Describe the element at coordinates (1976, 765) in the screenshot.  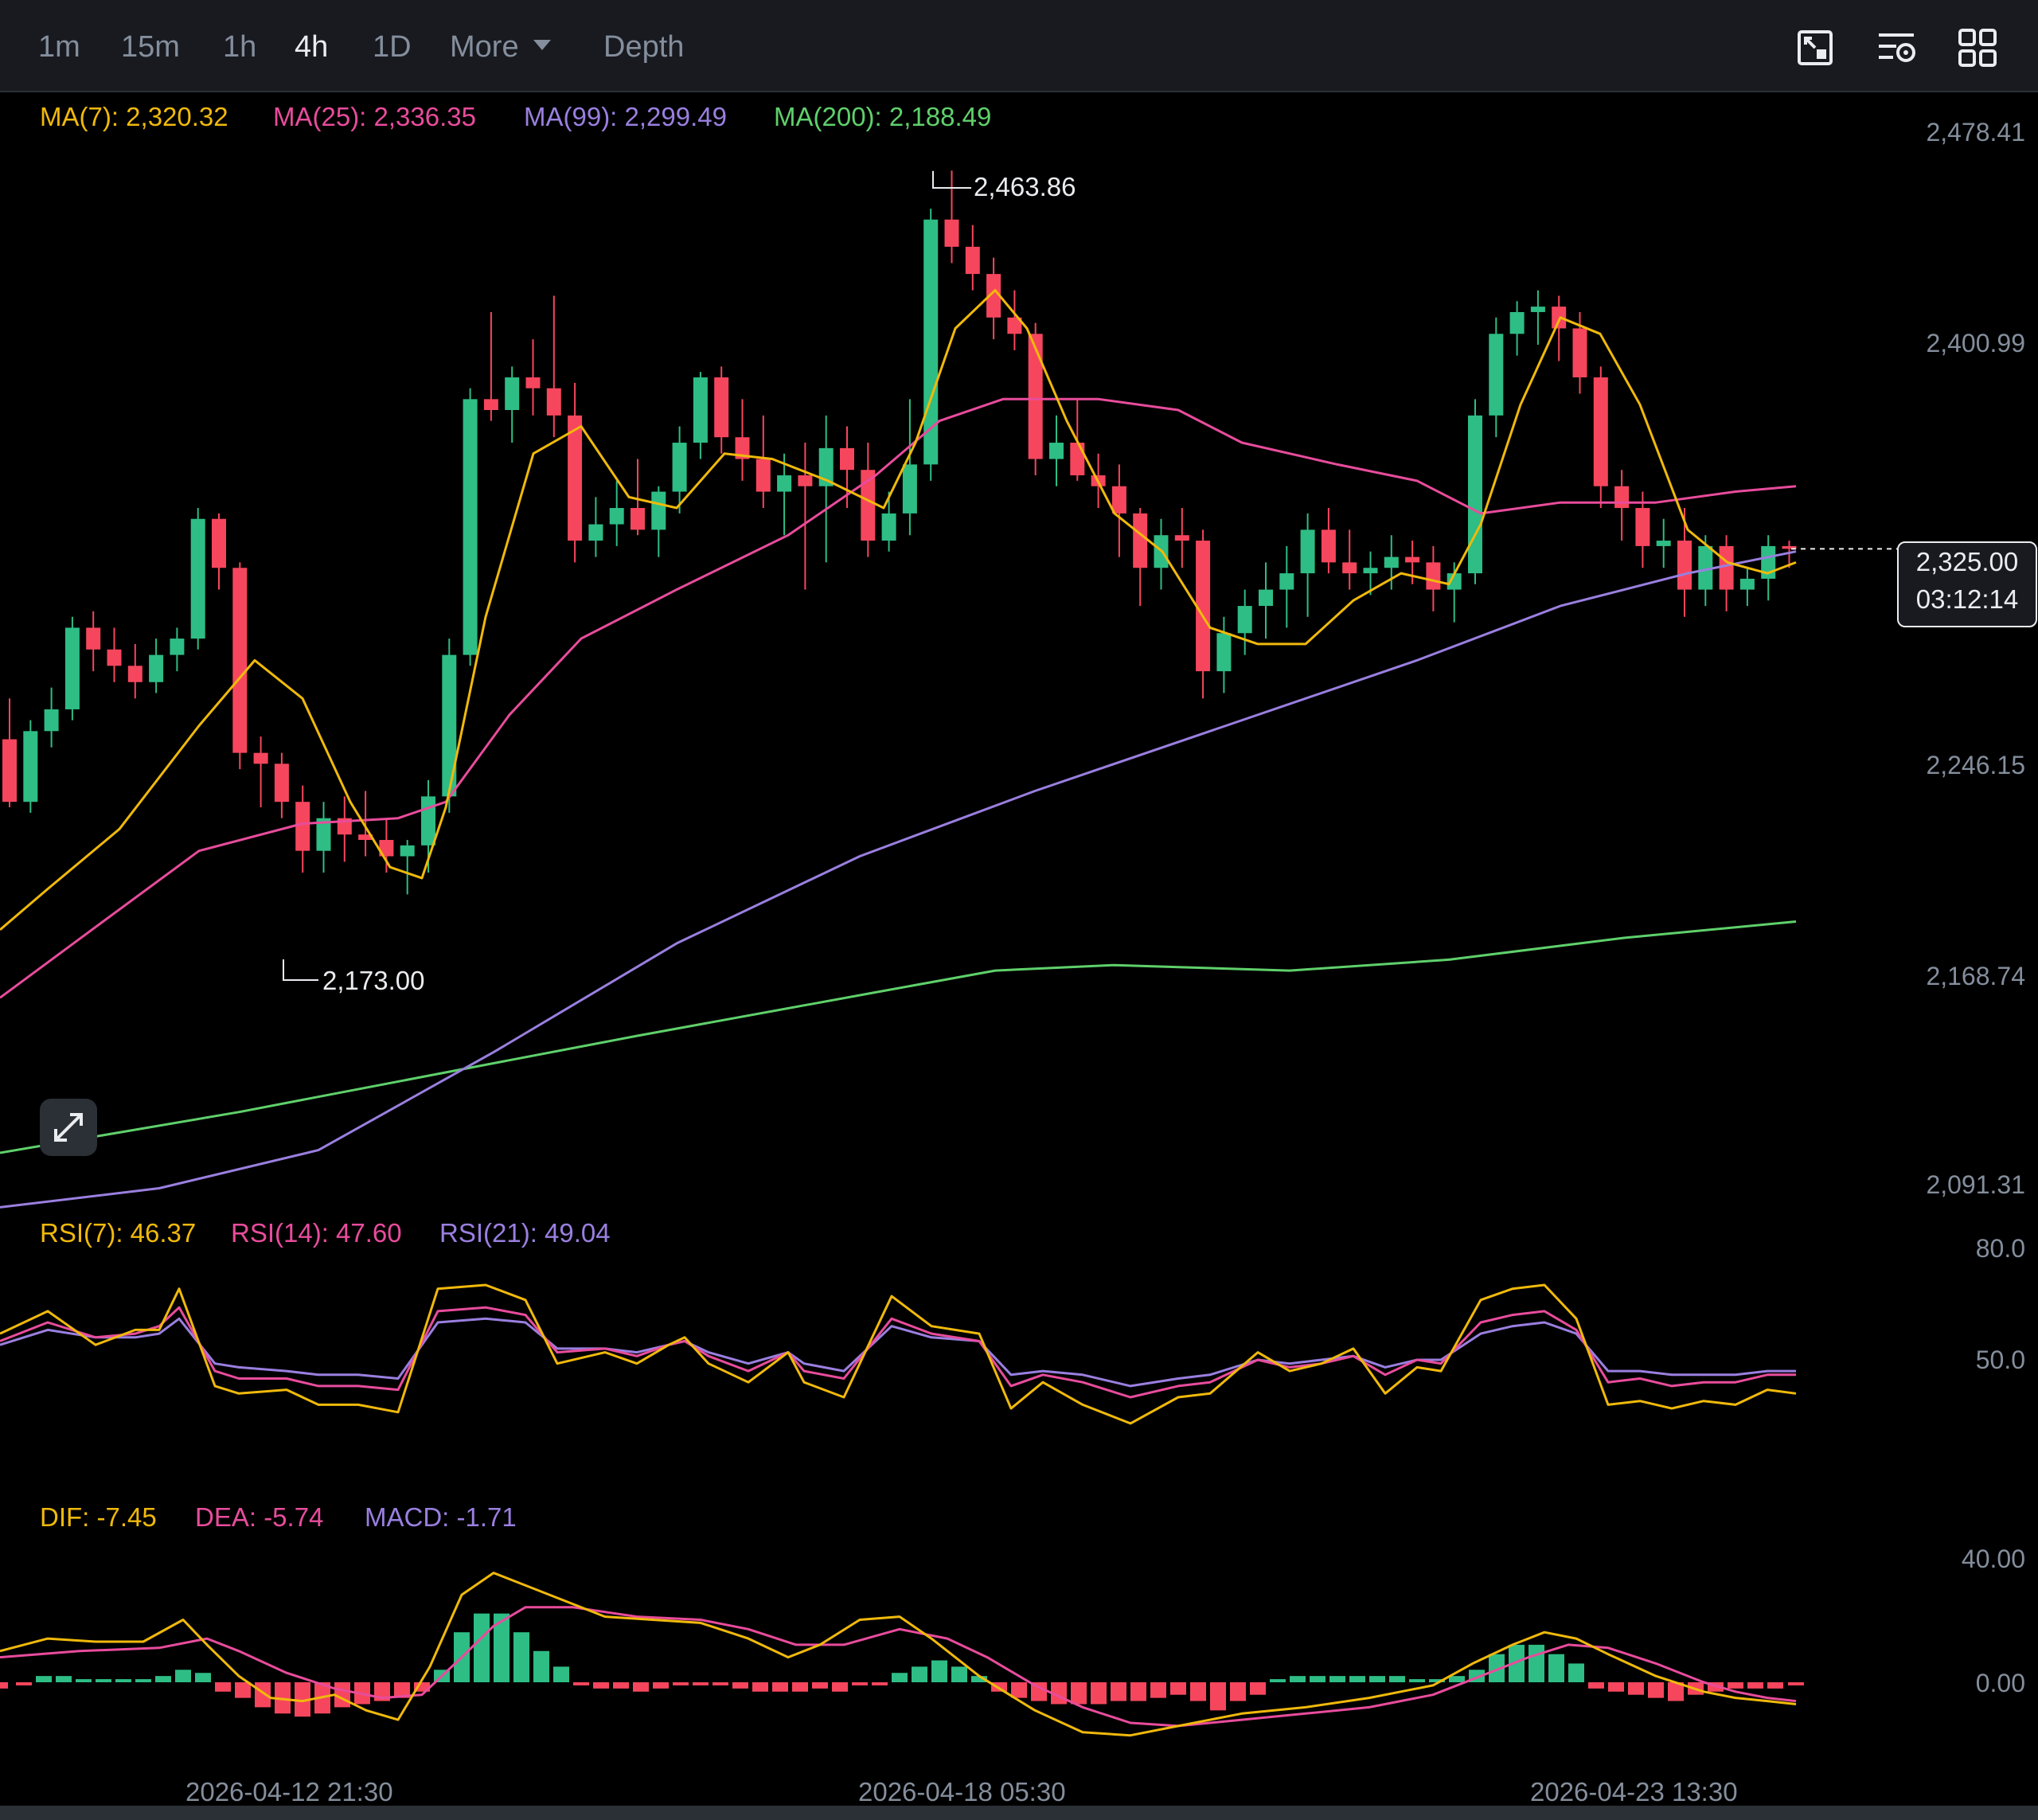
I see `price-tick: 2,246.15` at that location.